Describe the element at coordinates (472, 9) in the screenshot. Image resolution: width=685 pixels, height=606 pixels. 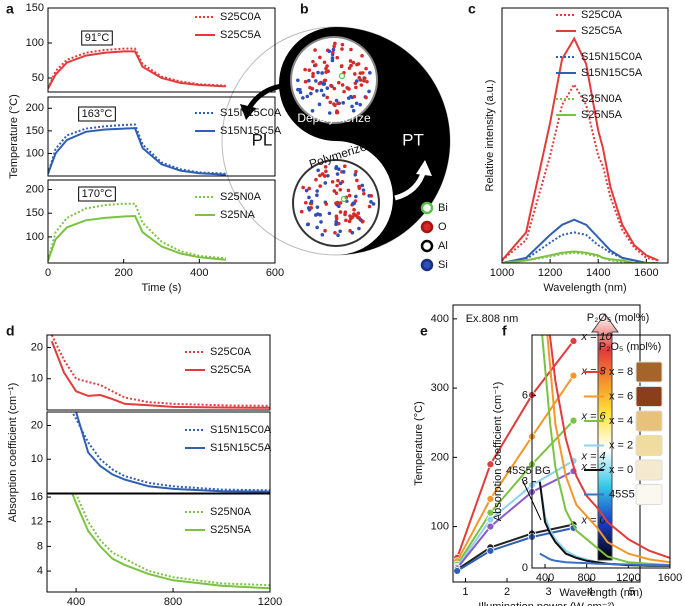
I see `panel-label: c` at that location.